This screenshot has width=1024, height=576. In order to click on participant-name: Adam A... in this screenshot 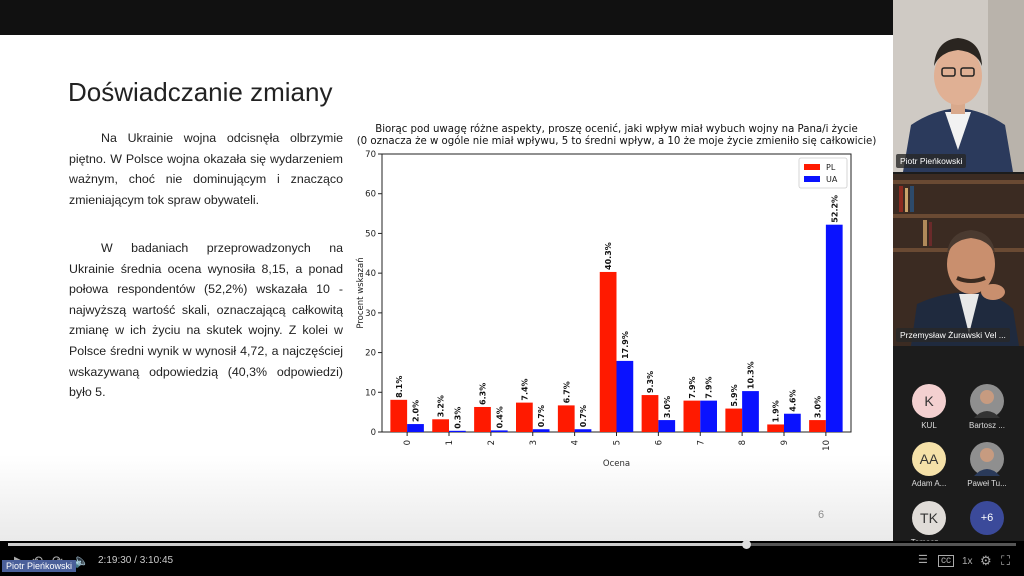, I will do `click(929, 483)`.